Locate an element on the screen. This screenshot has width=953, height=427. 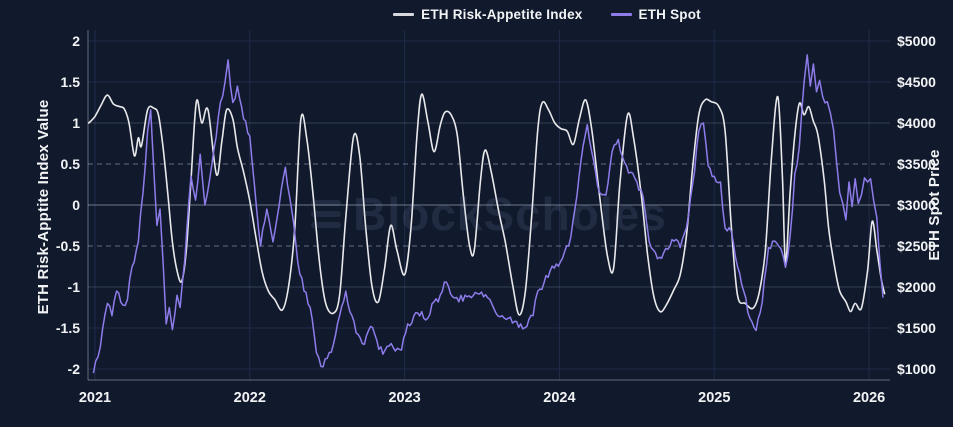
eth-spot-line-swatch is located at coordinates (621, 14).